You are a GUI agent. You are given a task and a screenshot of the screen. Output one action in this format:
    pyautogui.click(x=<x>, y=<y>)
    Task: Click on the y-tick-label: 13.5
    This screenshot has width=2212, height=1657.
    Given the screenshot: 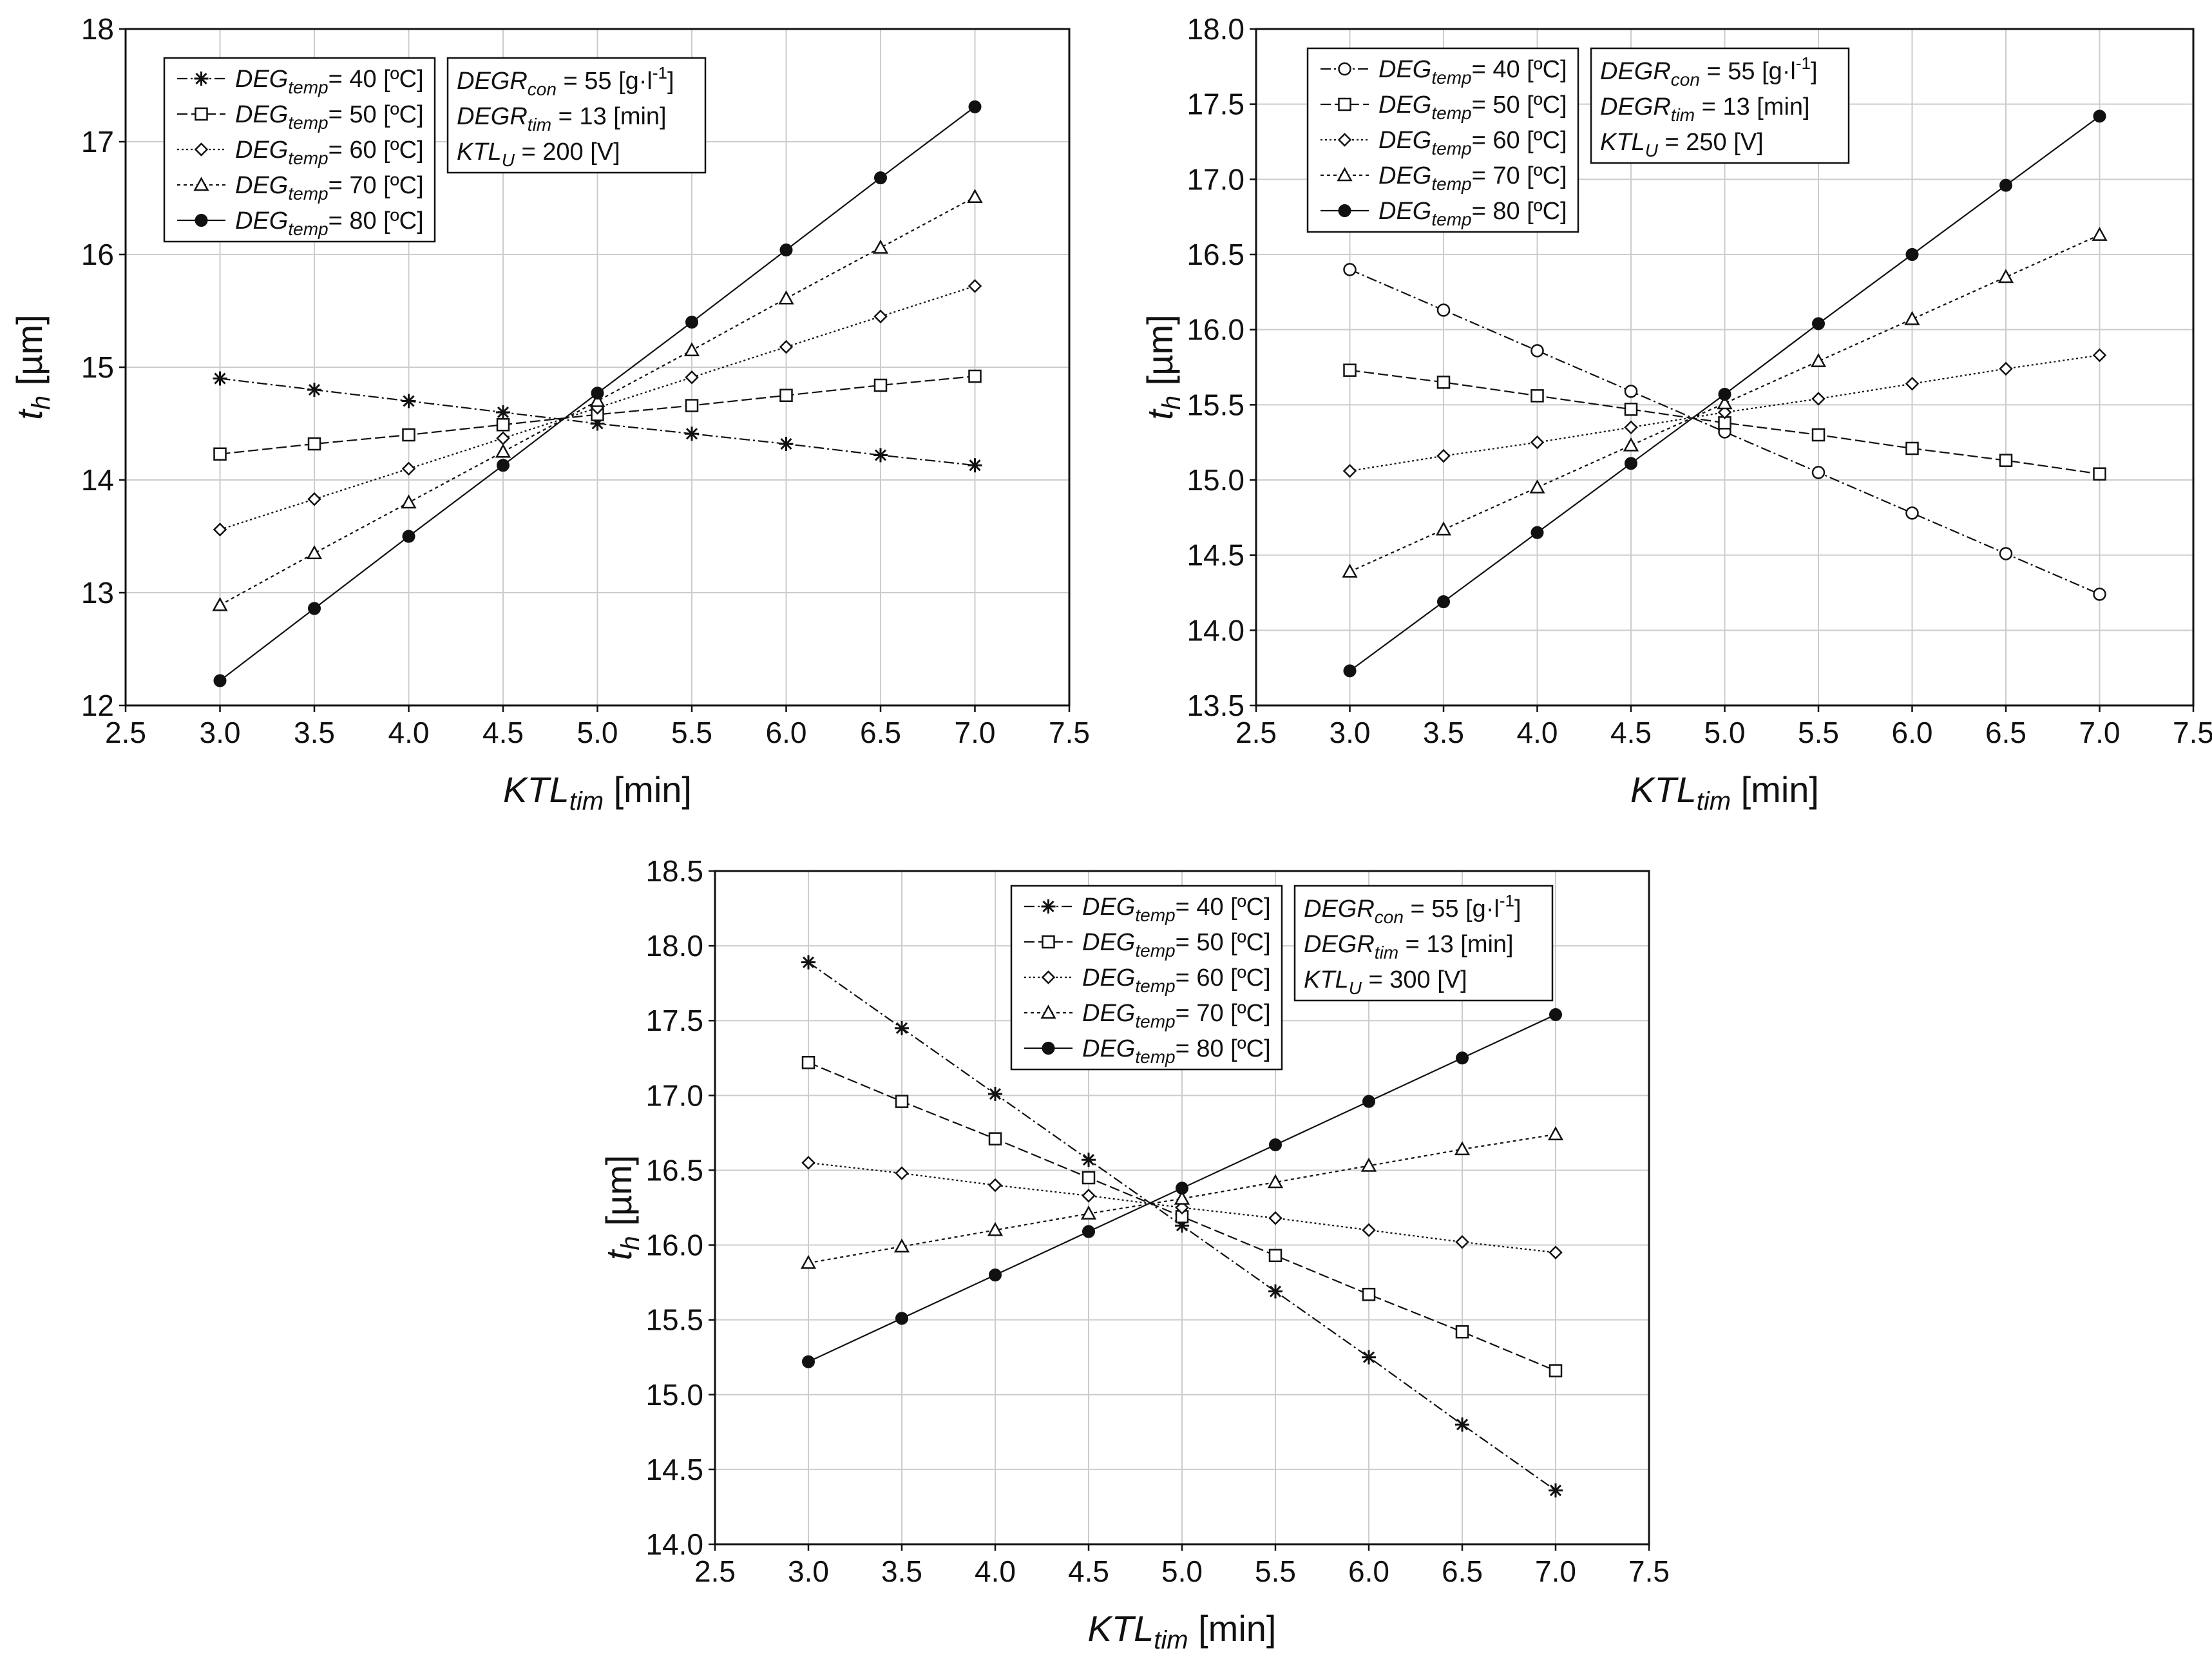 What is the action you would take?
    pyautogui.click(x=1215, y=705)
    